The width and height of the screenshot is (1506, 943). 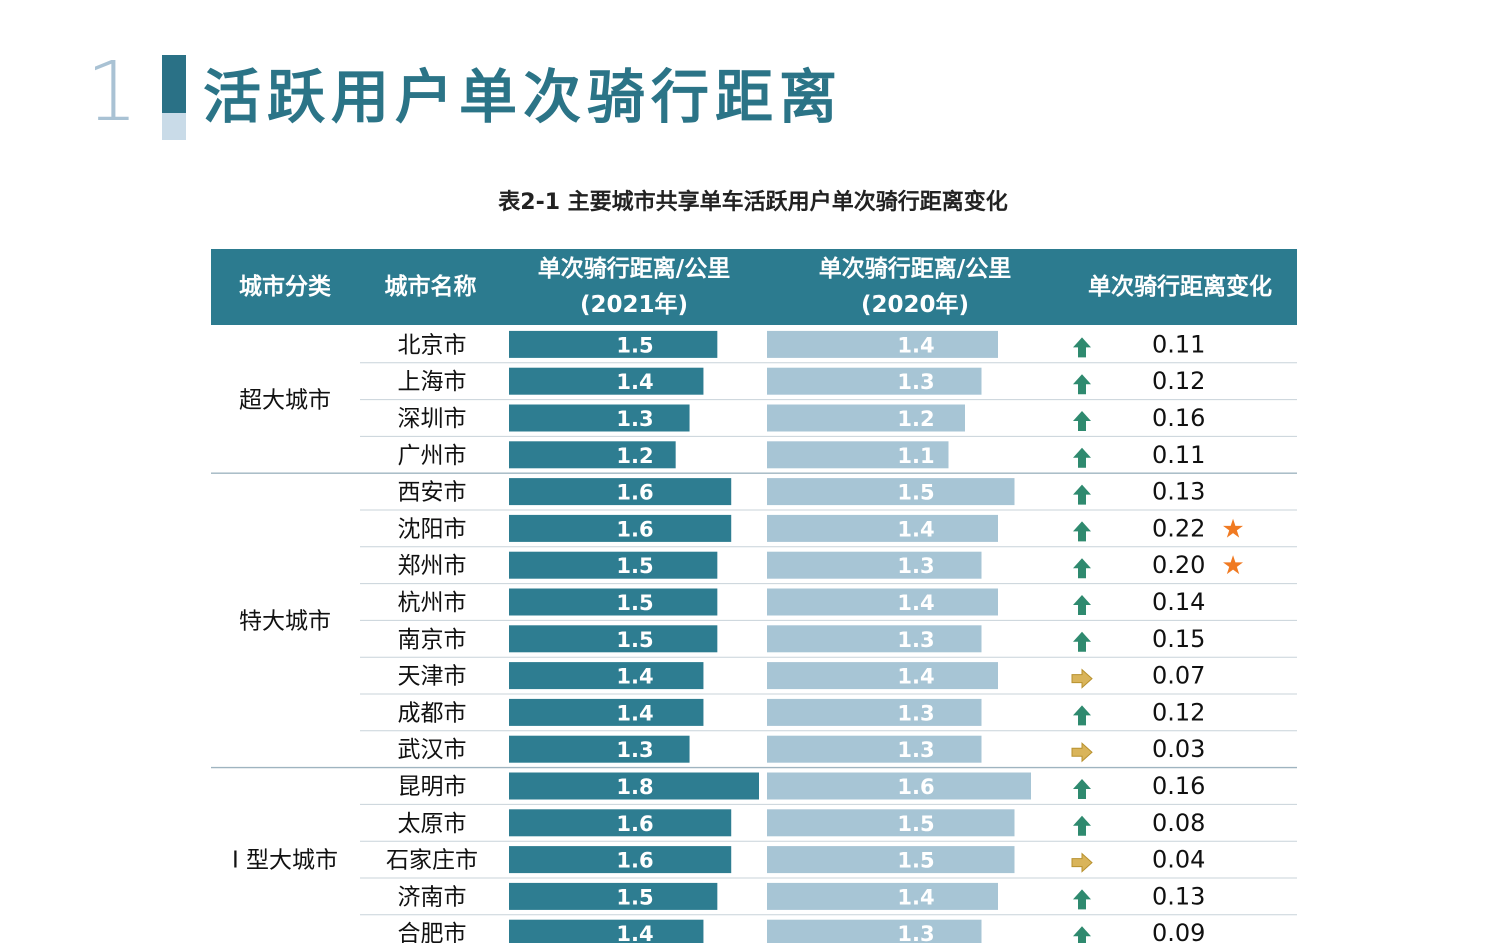 I want to click on bar-2020-label: 1.6, so click(x=915, y=787).